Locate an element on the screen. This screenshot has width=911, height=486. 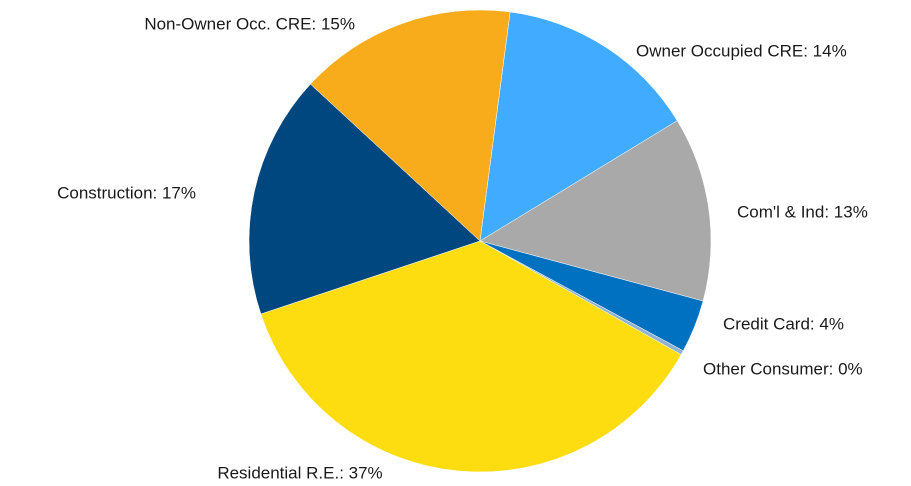
slice-label: Non-Owner Occ. CRE: 15% is located at coordinates (249, 23).